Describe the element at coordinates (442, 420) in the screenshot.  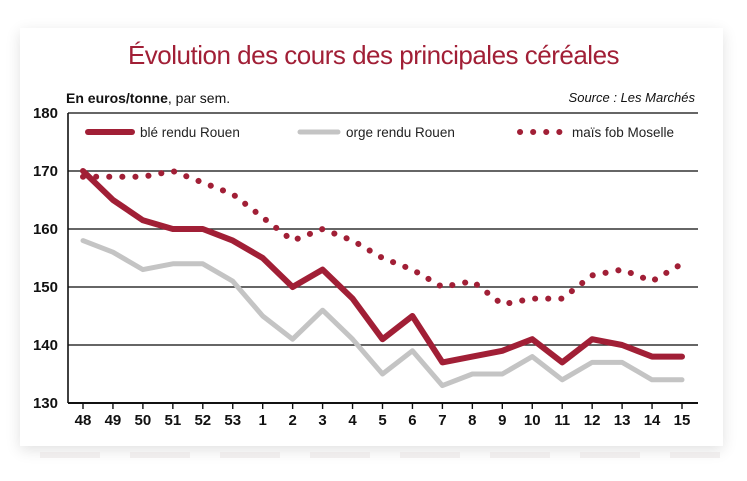
I see `x-tick-label: 7` at that location.